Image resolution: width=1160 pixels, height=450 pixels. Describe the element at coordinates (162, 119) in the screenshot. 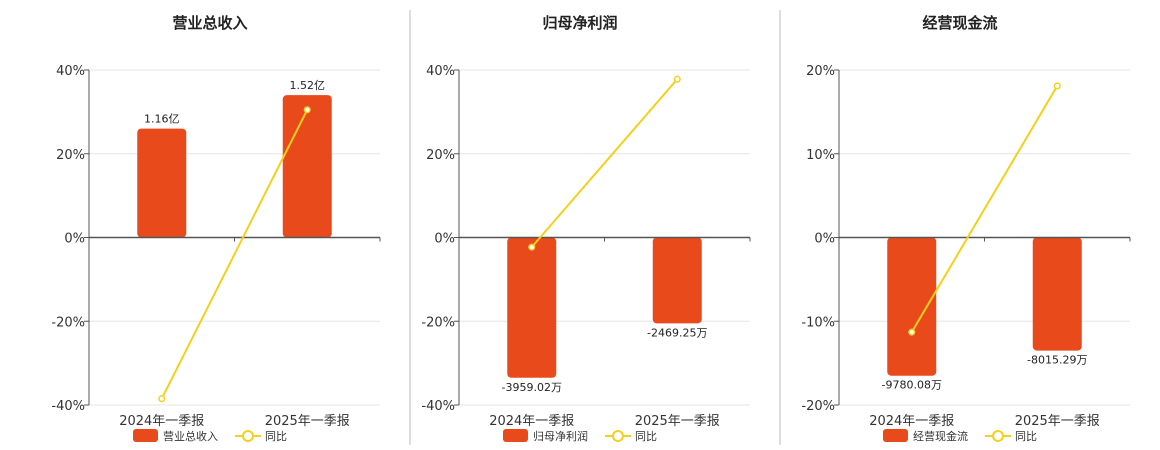

I see `bar-data-label: 1.16亿` at that location.